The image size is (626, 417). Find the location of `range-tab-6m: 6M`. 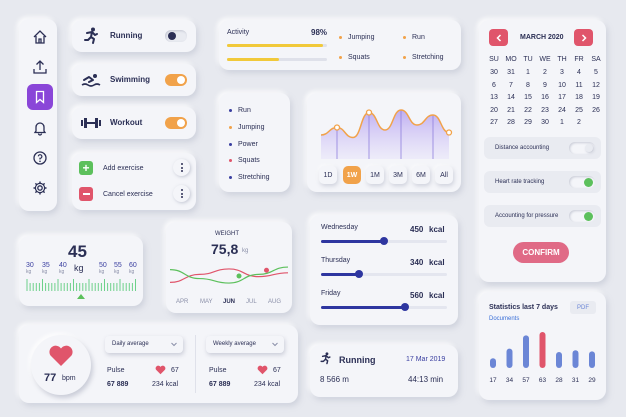

range-tab-6m: 6M is located at coordinates (421, 175).